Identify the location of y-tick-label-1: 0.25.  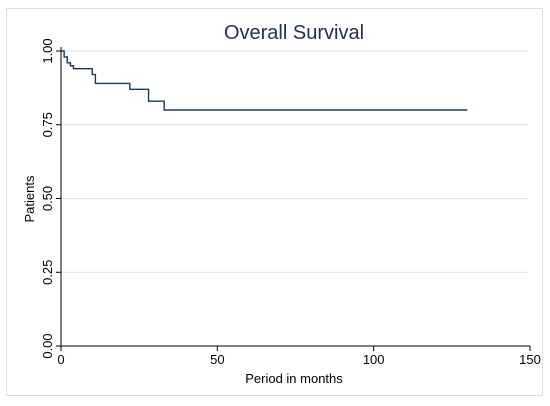
(47, 272).